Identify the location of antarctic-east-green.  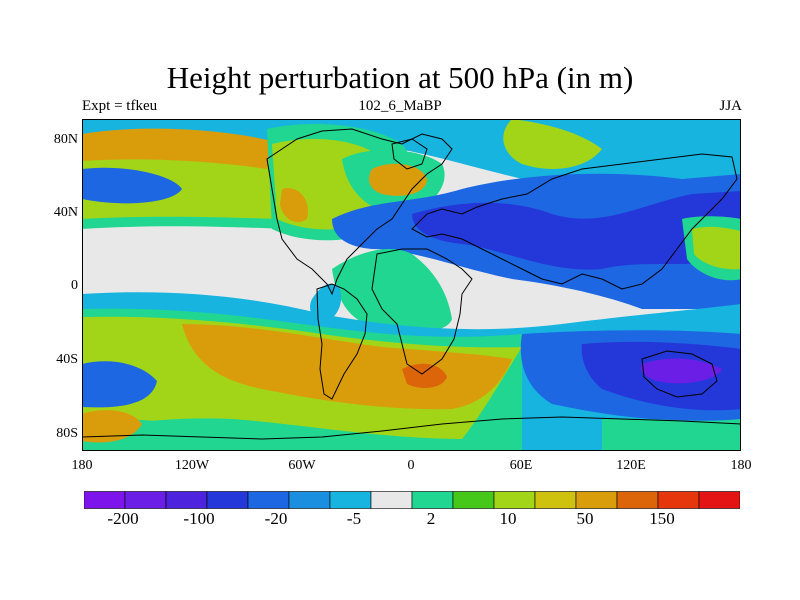
(671, 434).